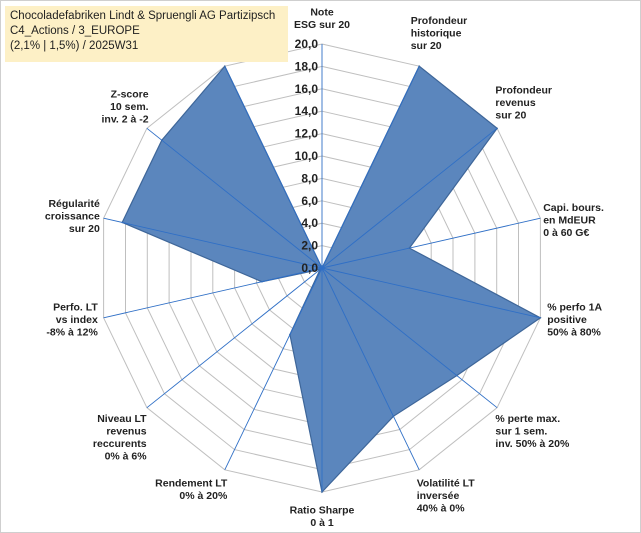 This screenshot has height=533, width=641. I want to click on axis-label-line: Z-score, so click(130, 94).